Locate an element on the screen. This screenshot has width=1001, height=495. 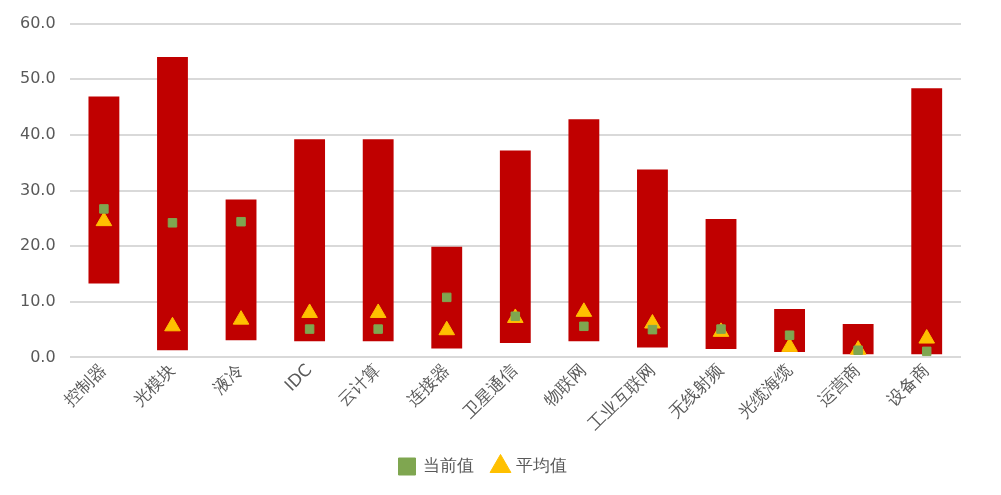
x-tick-label: 液冷 is located at coordinates (227, 378).